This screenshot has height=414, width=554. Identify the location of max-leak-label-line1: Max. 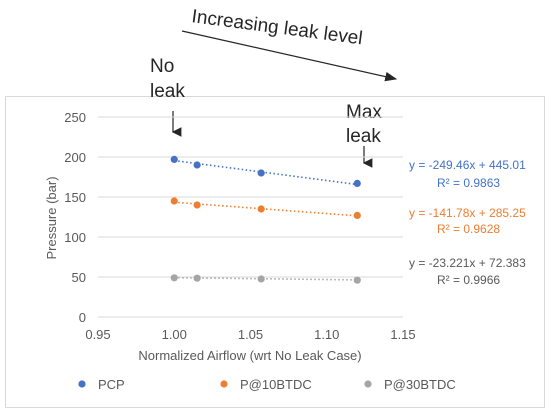
(364, 112).